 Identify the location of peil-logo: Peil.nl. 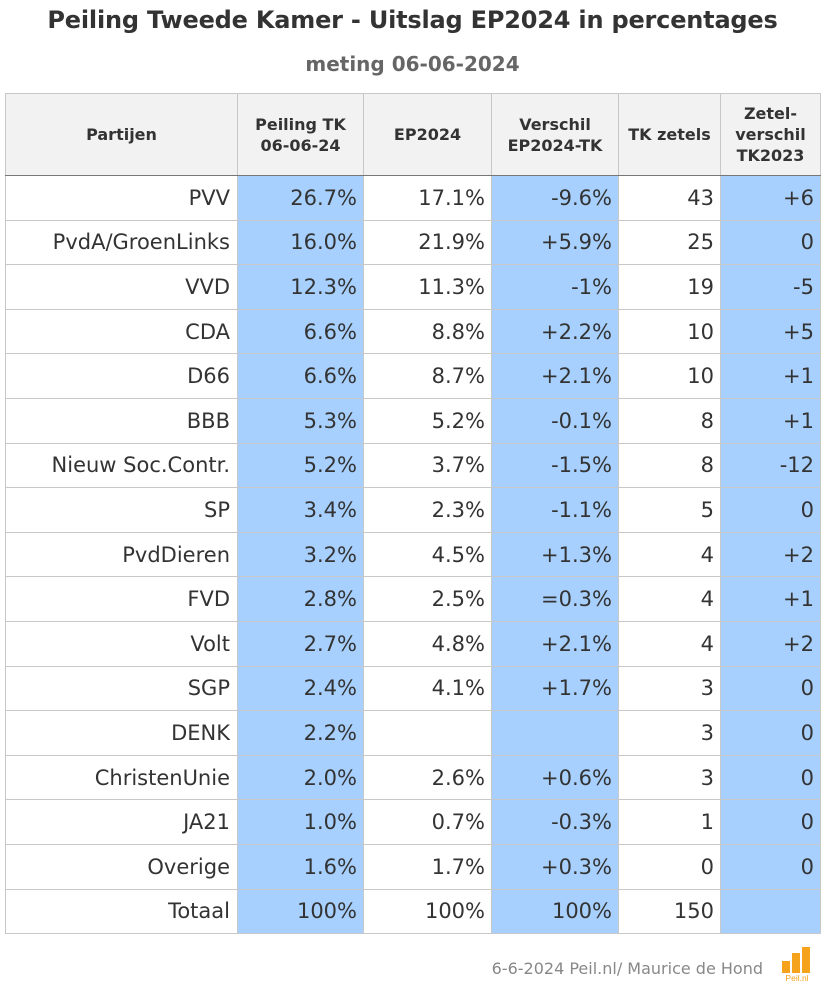
(796, 965).